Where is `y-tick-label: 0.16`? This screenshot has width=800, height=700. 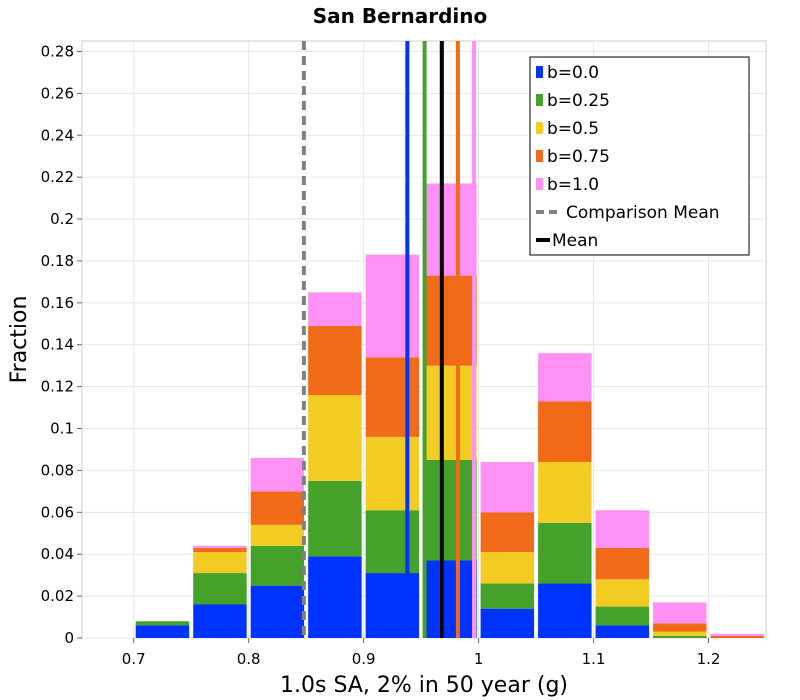
y-tick-label: 0.16 is located at coordinates (57, 303).